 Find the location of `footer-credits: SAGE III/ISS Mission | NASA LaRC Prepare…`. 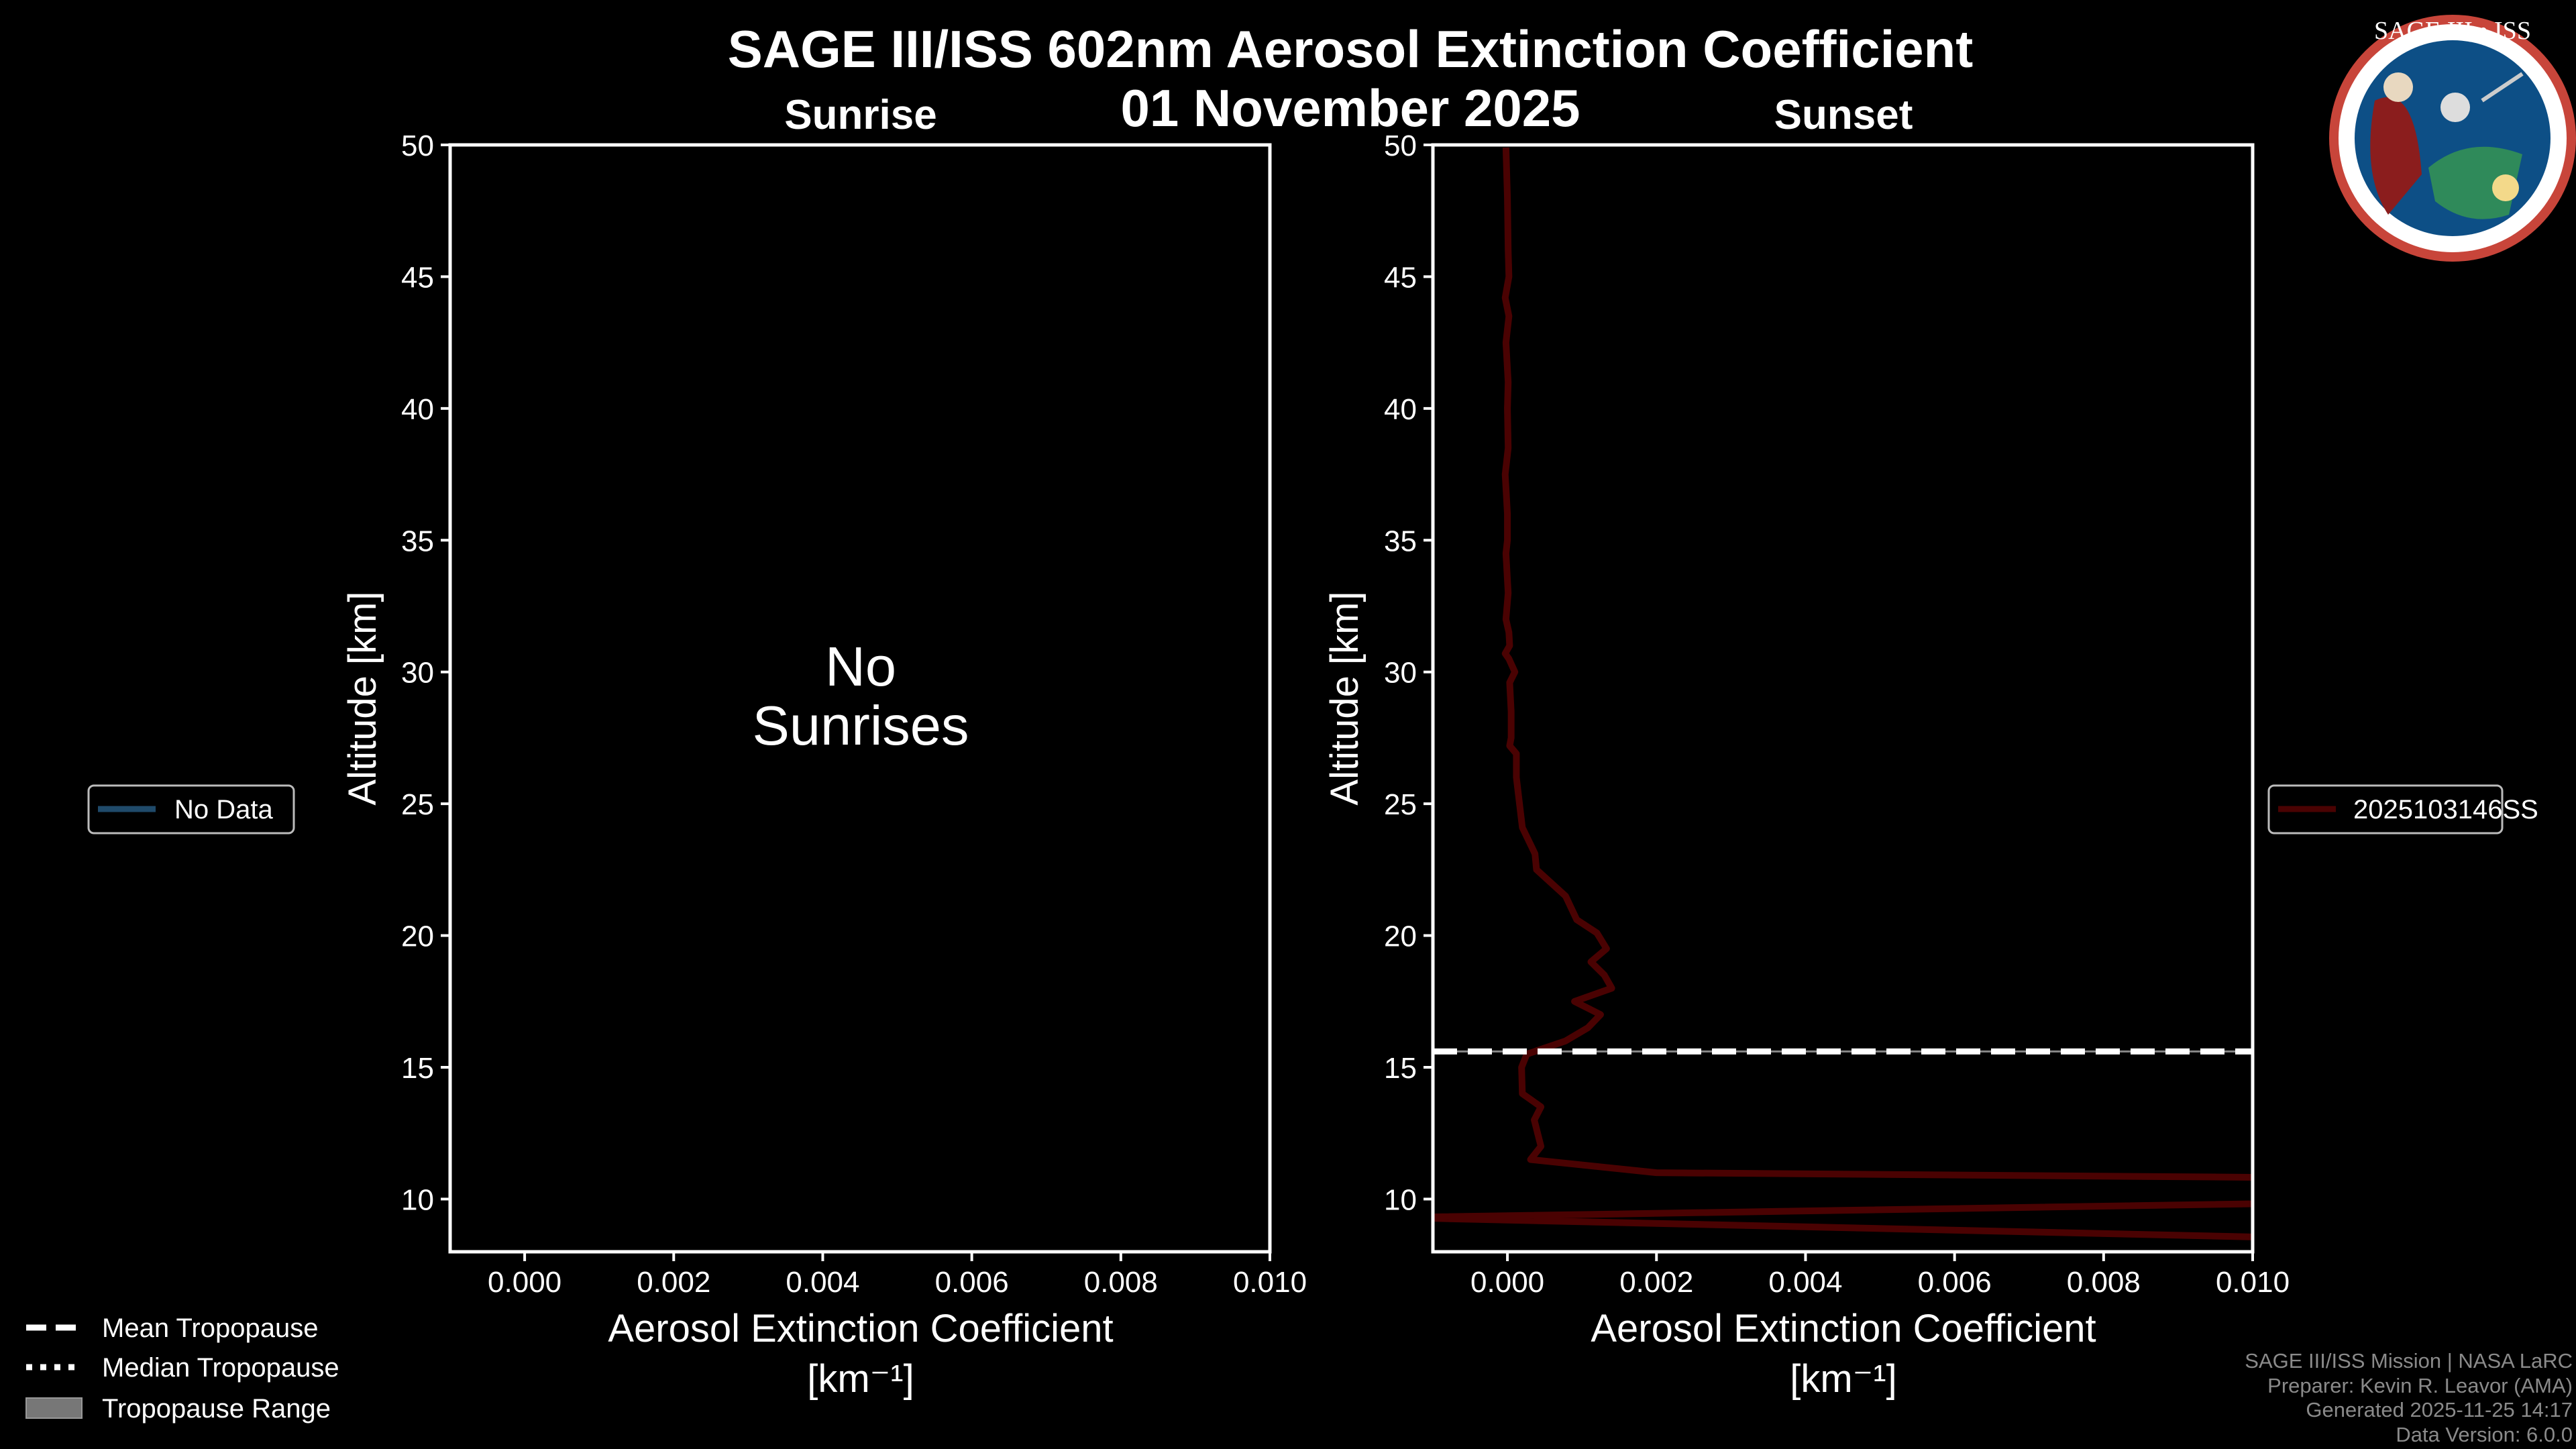

footer-credits: SAGE III/ISS Mission | NASA LaRC Prepare… is located at coordinates (2409, 1397).